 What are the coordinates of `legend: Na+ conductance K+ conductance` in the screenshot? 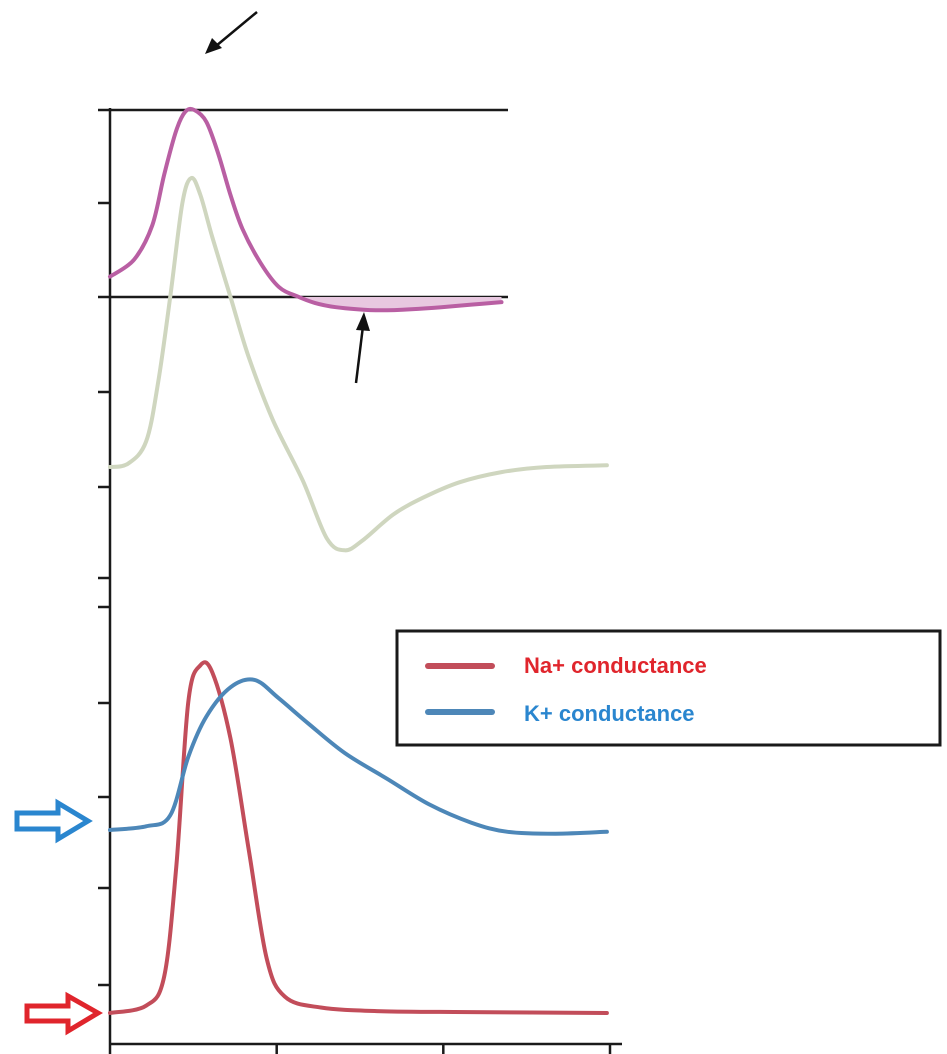 It's located at (668, 688).